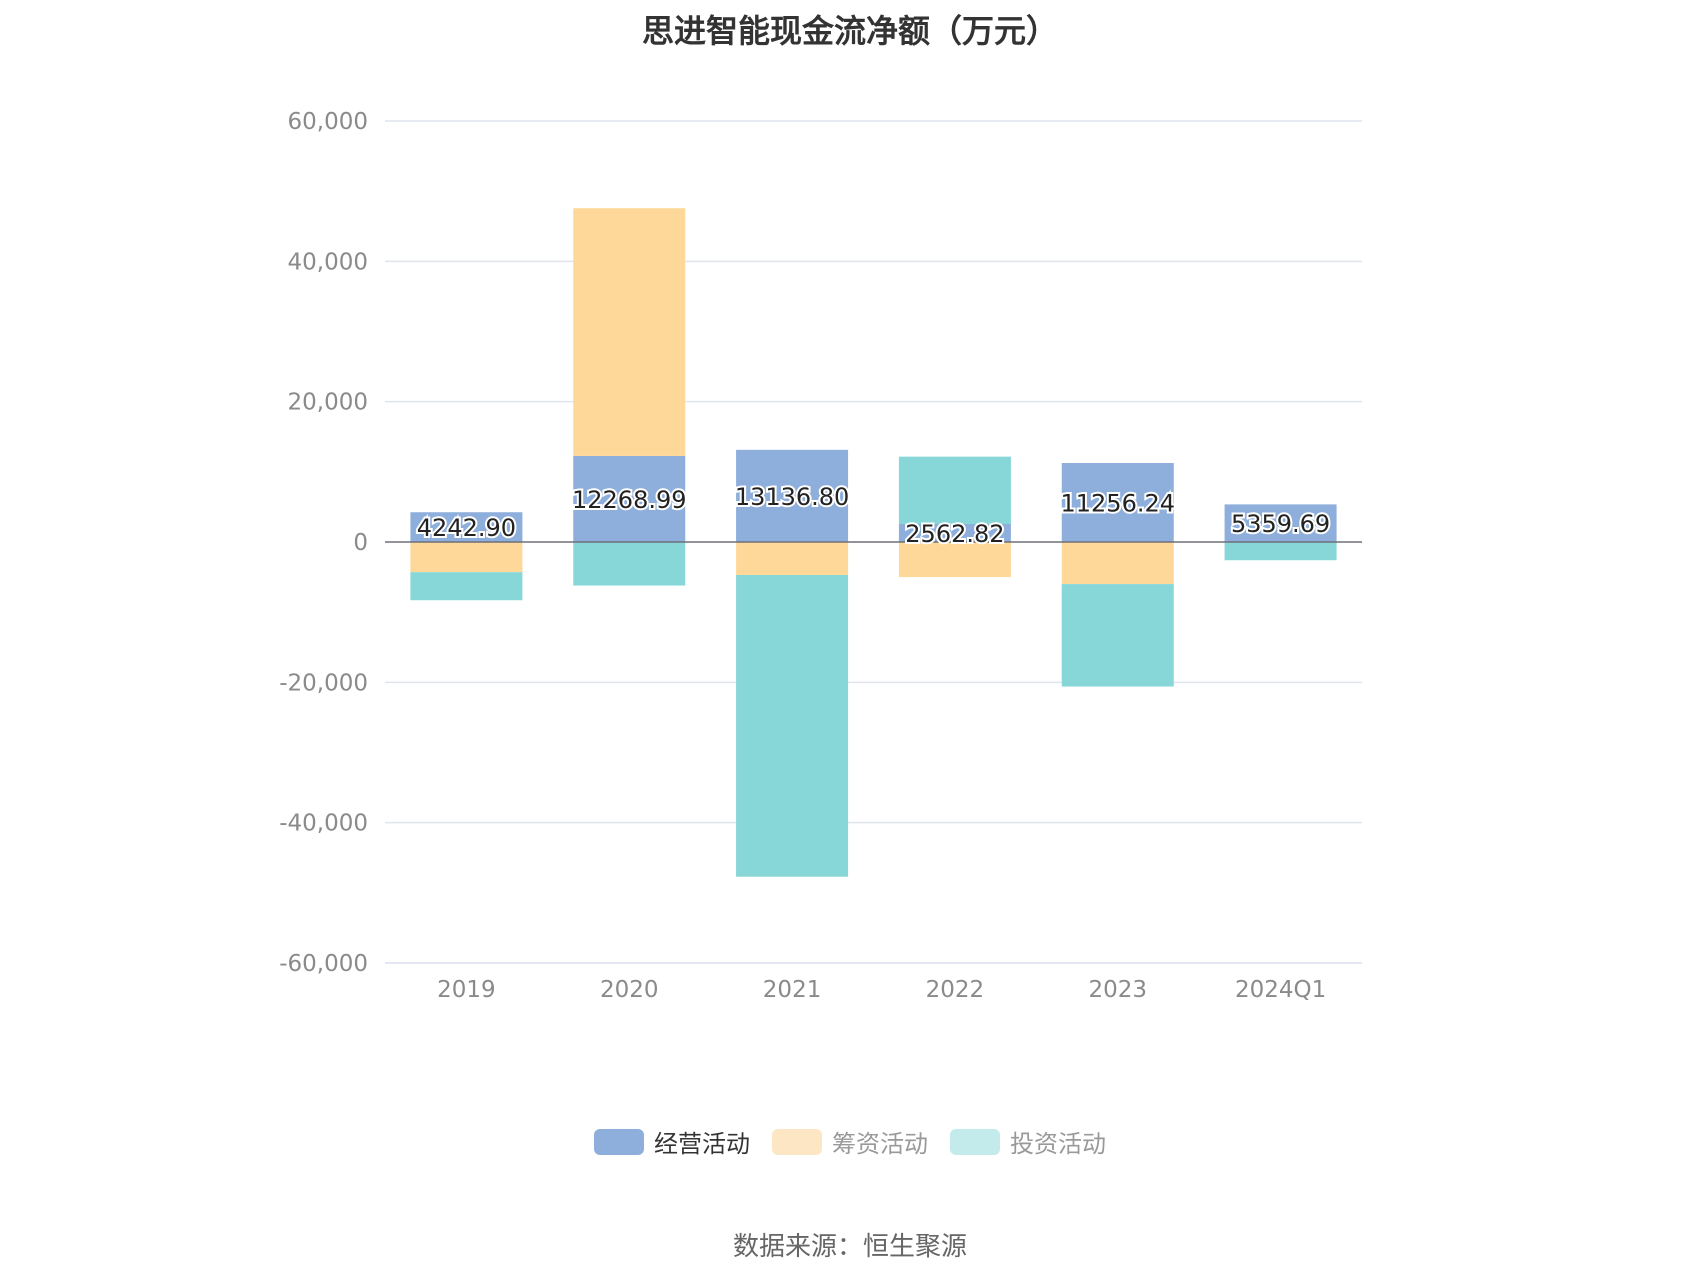 This screenshot has height=1274, width=1700. Describe the element at coordinates (1280, 990) in the screenshot. I see `x-tick-label: 2024Q1` at that location.